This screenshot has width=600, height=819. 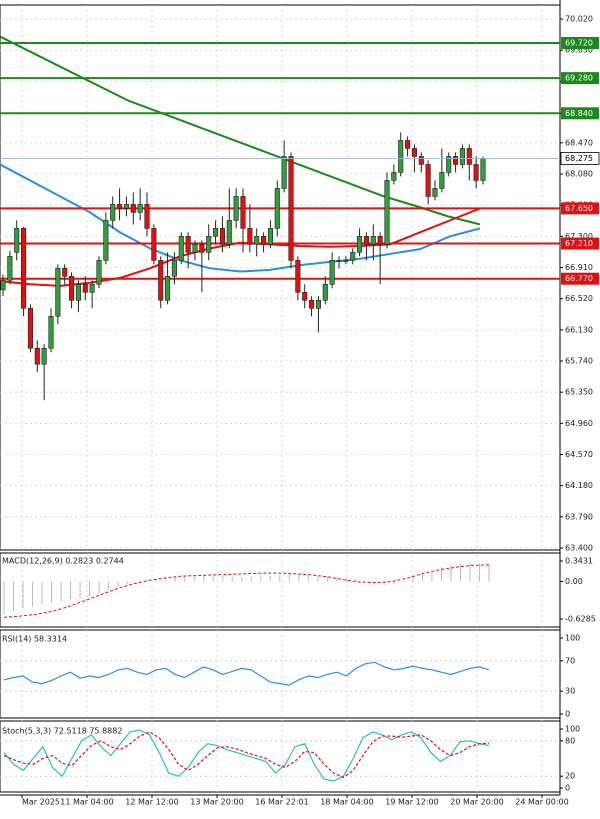 What do you see at coordinates (86, 802) in the screenshot?
I see `x-tick-label: 11 Mar 04:00` at bounding box center [86, 802].